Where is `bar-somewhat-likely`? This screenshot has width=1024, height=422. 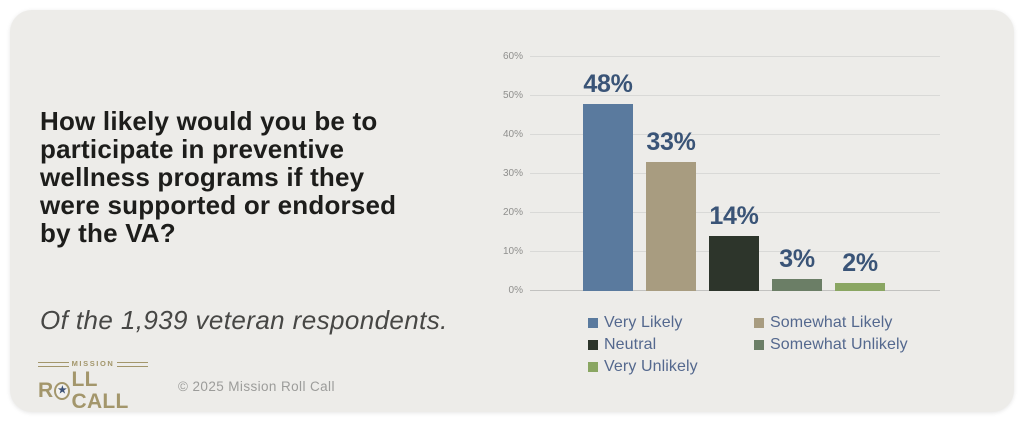
bar-somewhat-likely is located at coordinates (671, 226).